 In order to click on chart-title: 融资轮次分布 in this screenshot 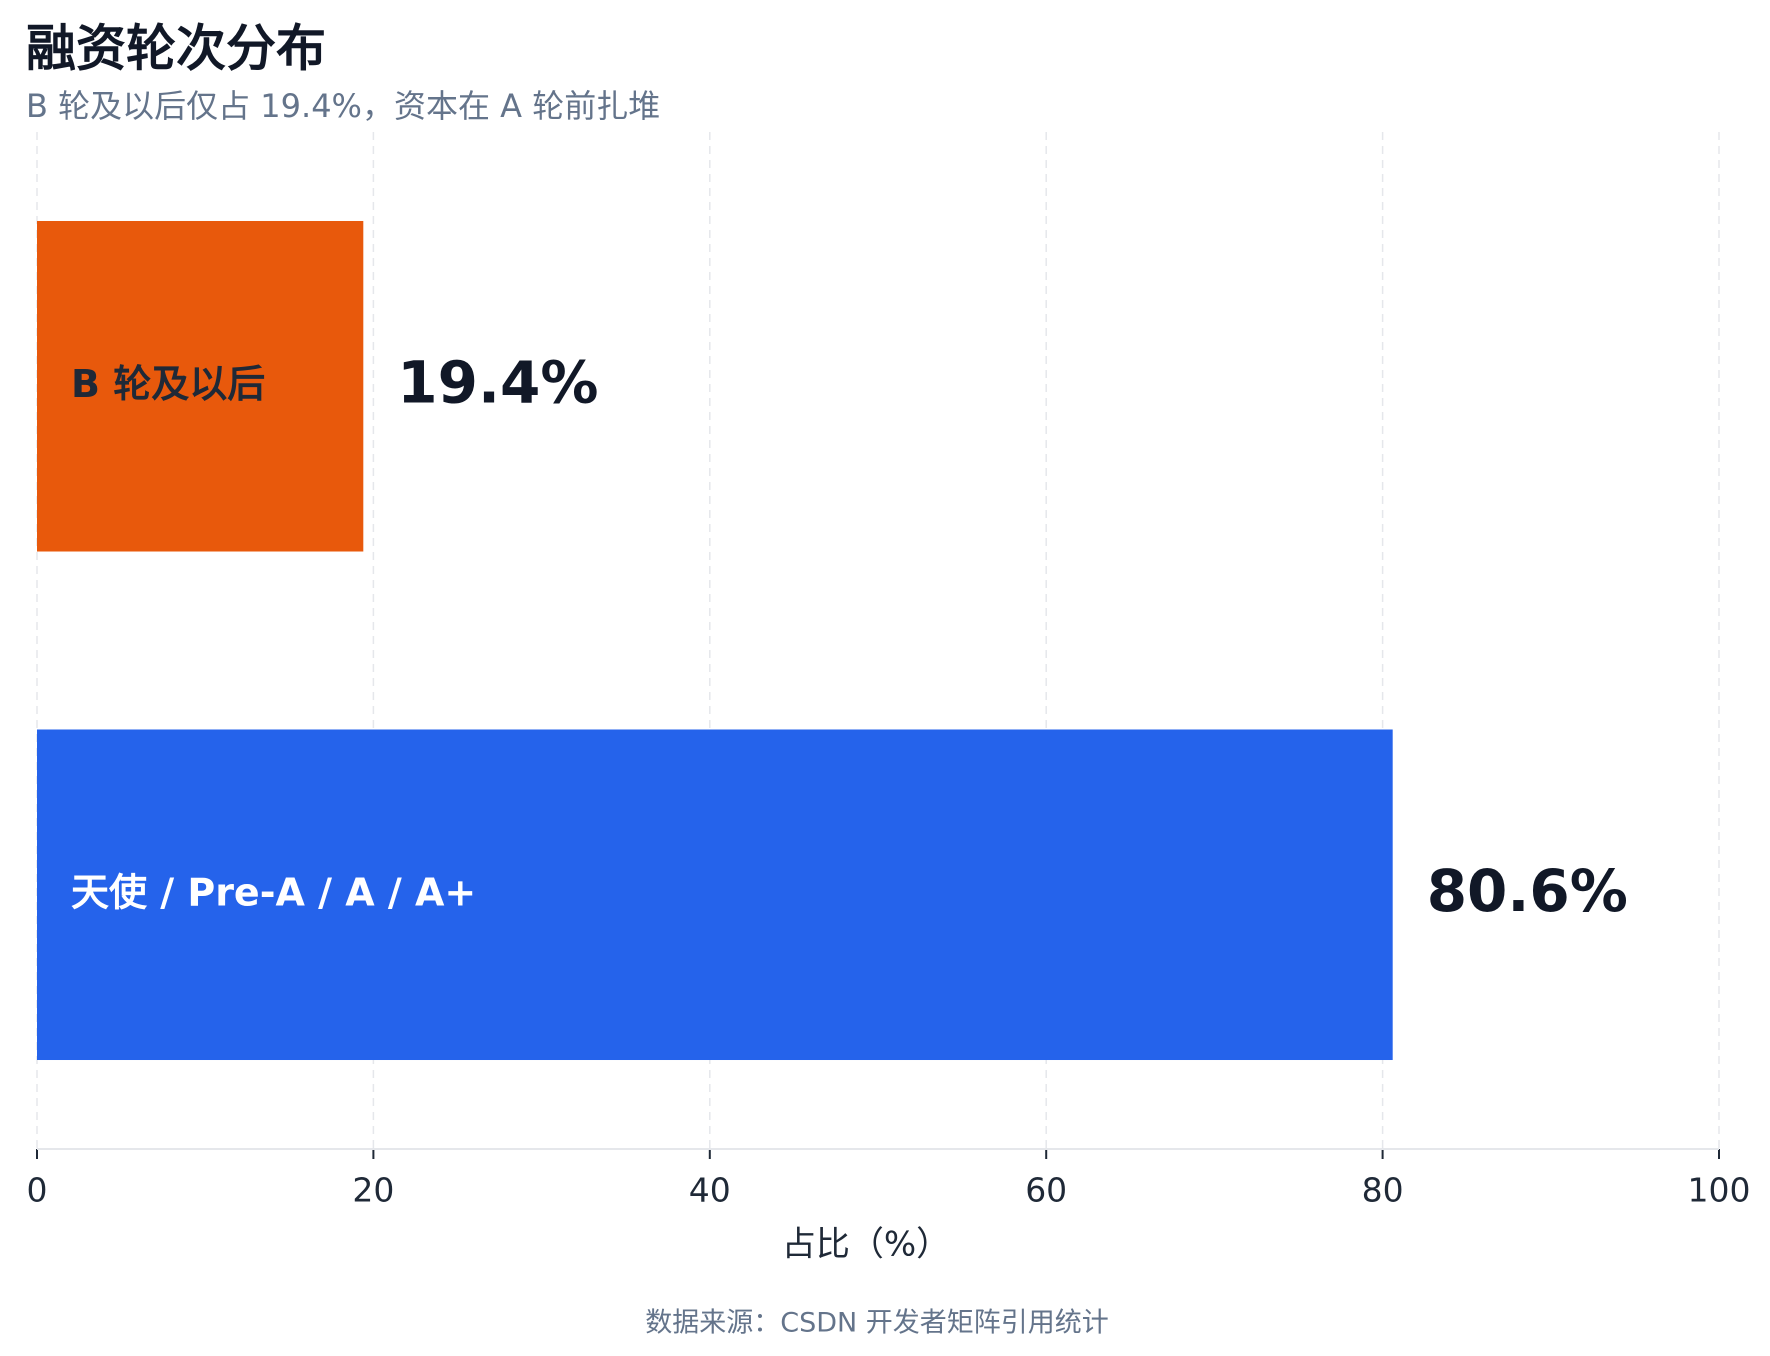, I will do `click(176, 49)`.